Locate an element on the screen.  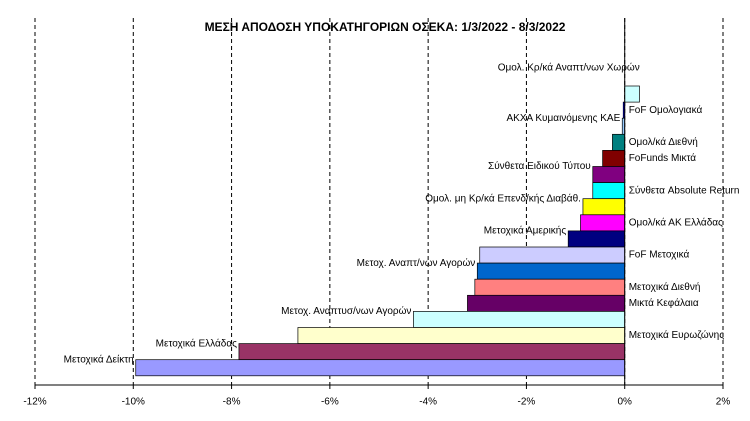
category-label: Ομολ. μη Κρ/κά Επενδ/κής Διαβάθ. is located at coordinates (503, 198).